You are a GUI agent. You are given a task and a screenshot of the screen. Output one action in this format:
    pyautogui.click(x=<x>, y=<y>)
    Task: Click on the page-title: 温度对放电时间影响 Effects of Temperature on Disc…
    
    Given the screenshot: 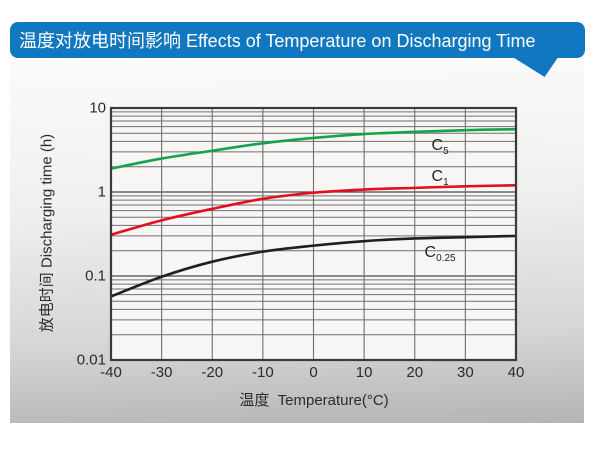 What is the action you would take?
    pyautogui.click(x=277, y=41)
    